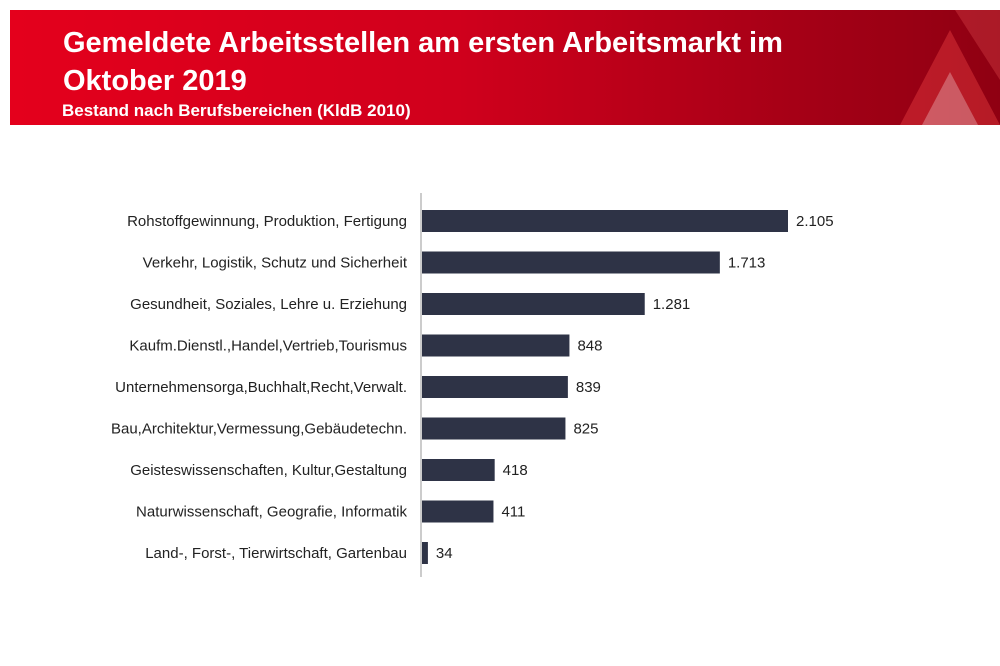 The width and height of the screenshot is (1000, 666). I want to click on category-label: Bau,Architektur,Vermessung,Gebäudetechn., so click(259, 429).